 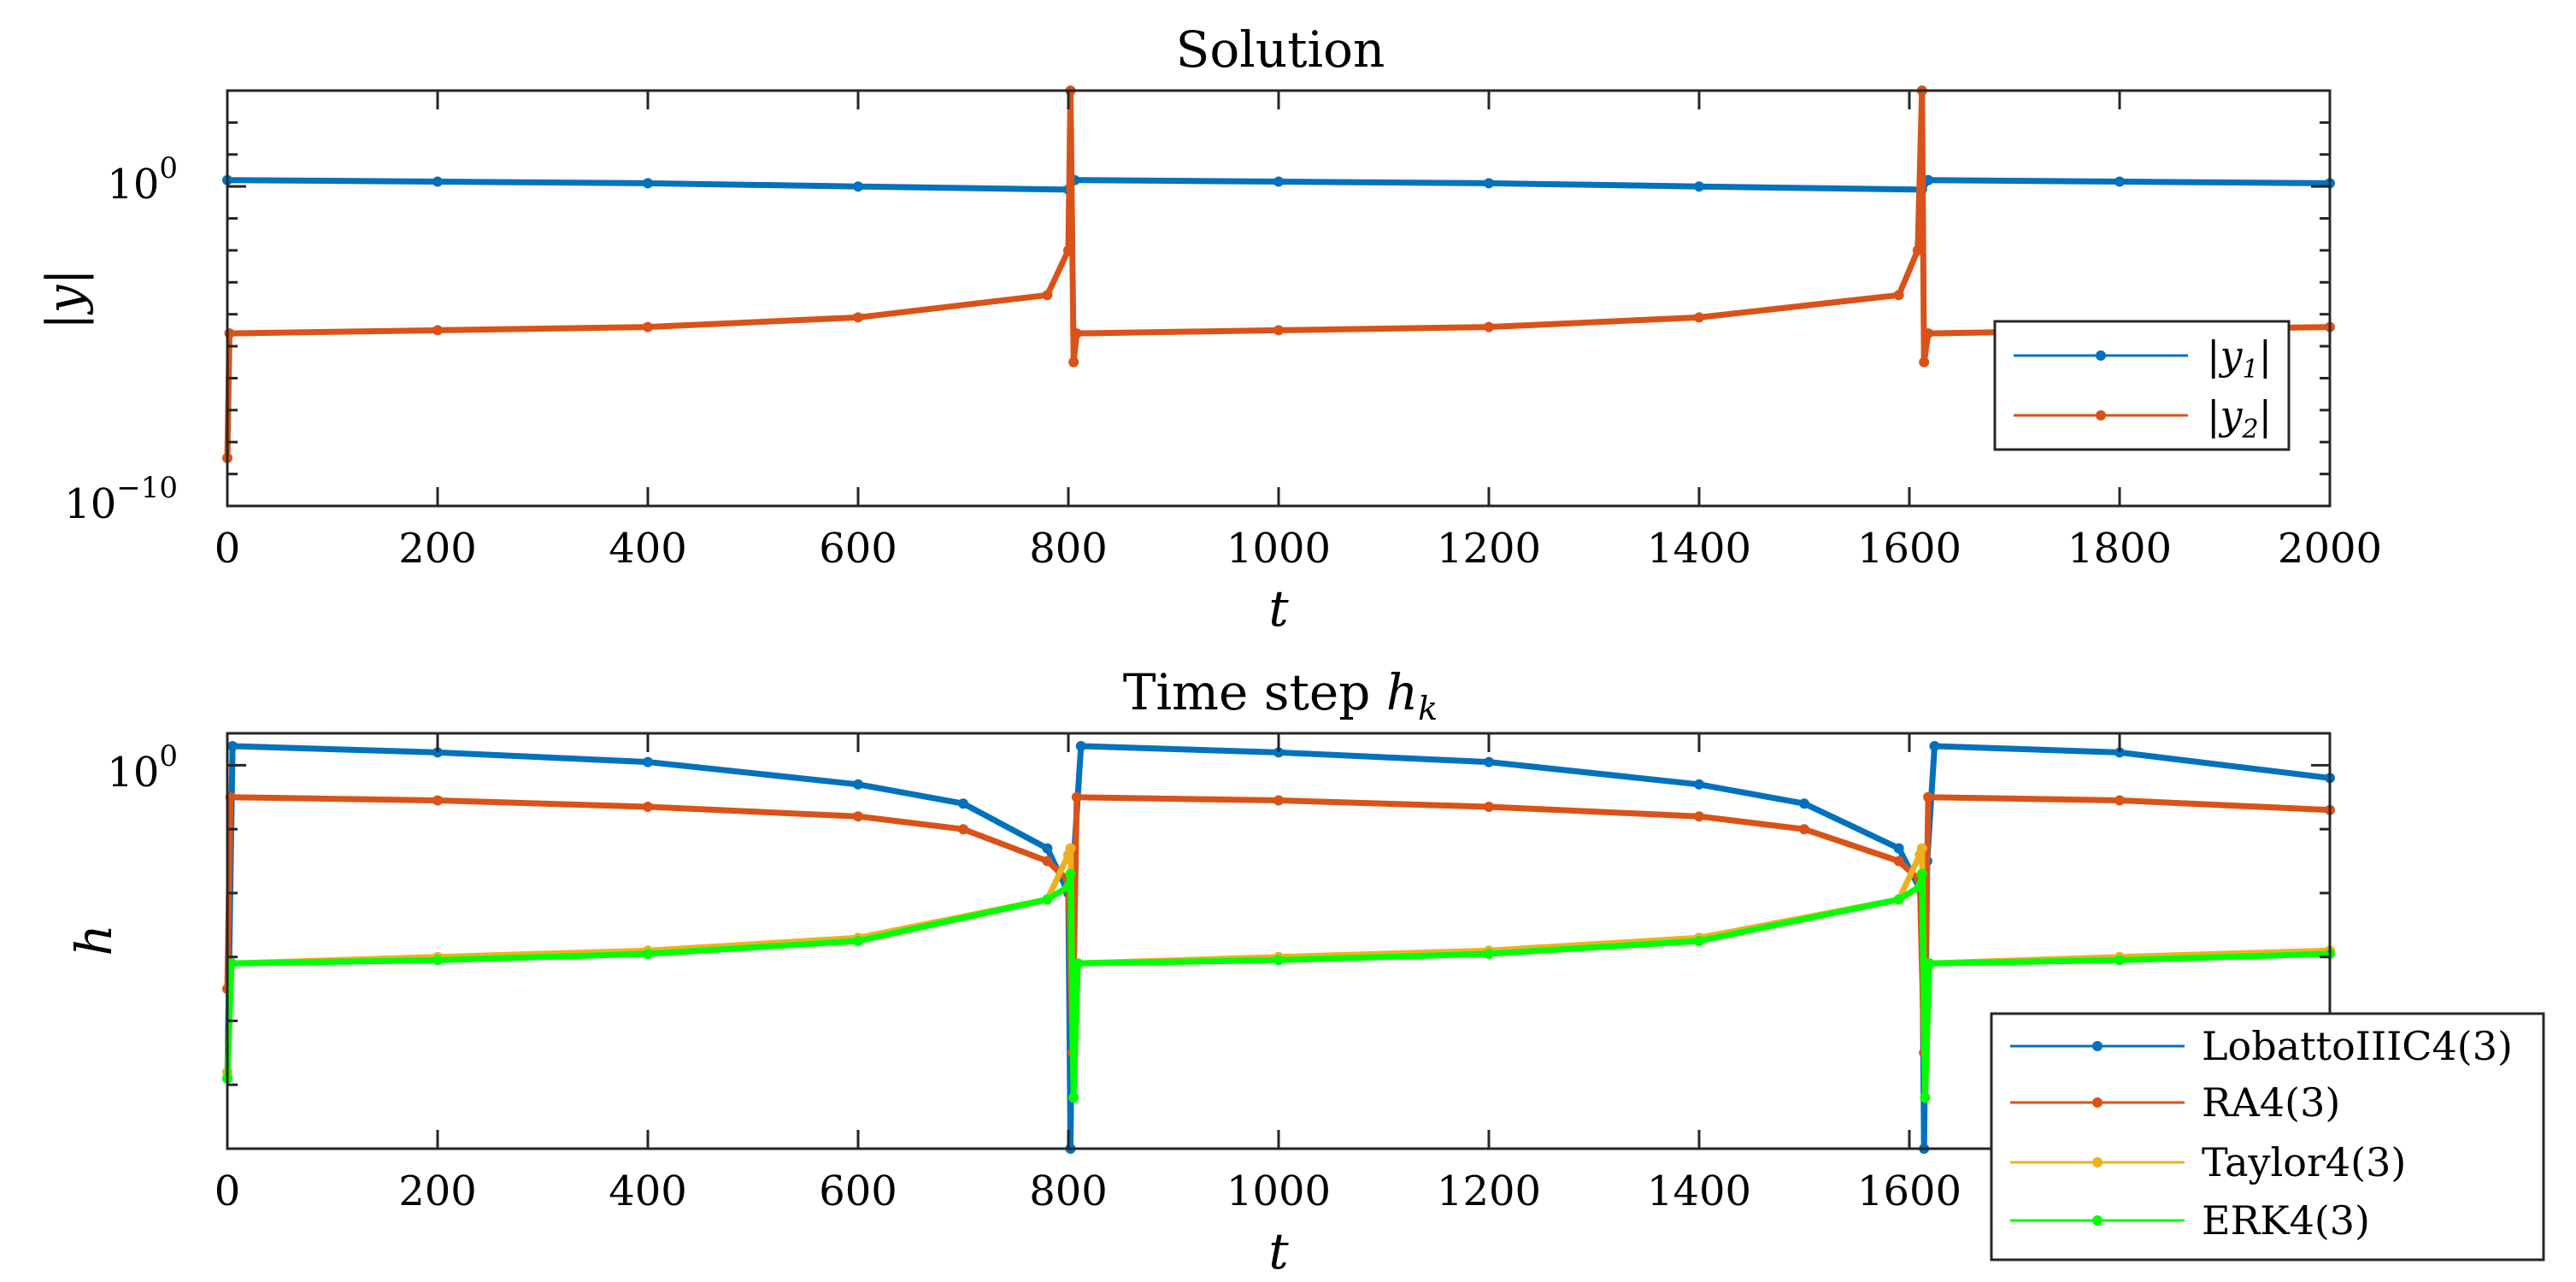 What do you see at coordinates (648, 549) in the screenshot?
I see `solution-xtick-label: 400` at bounding box center [648, 549].